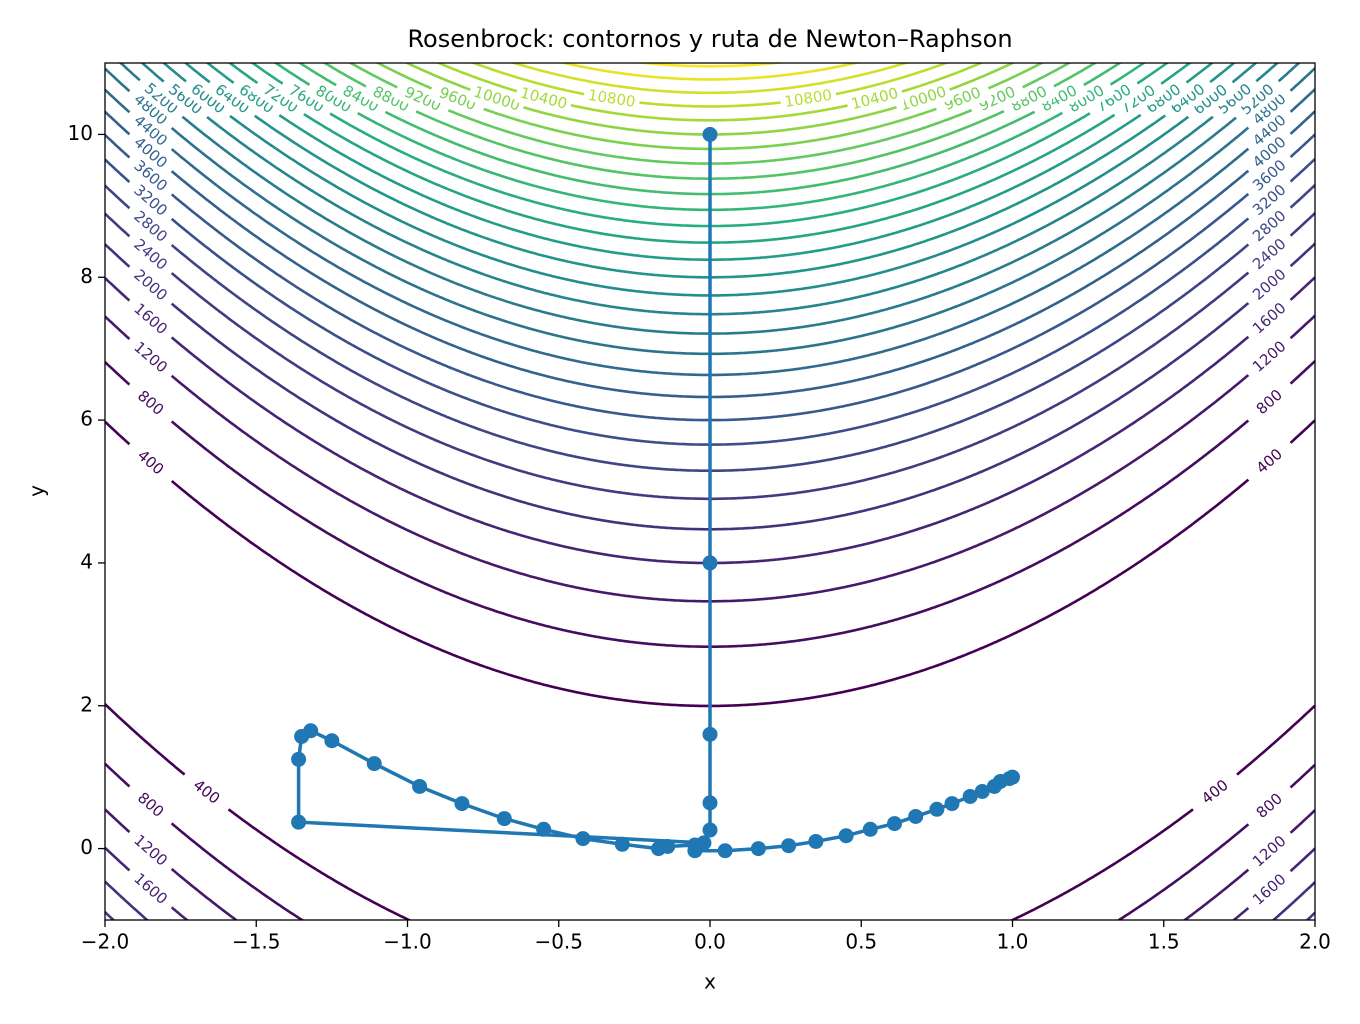 This screenshot has height=1024, width=1360. I want to click on x-tick-label: −0.5, so click(558, 942).